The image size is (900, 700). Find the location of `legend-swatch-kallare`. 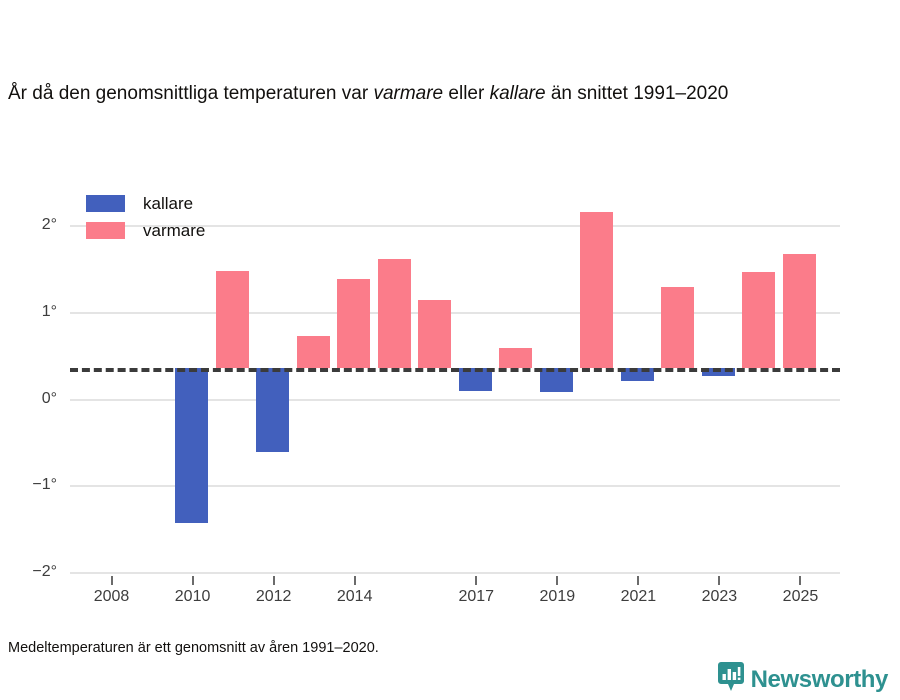

legend-swatch-kallare is located at coordinates (105, 203).